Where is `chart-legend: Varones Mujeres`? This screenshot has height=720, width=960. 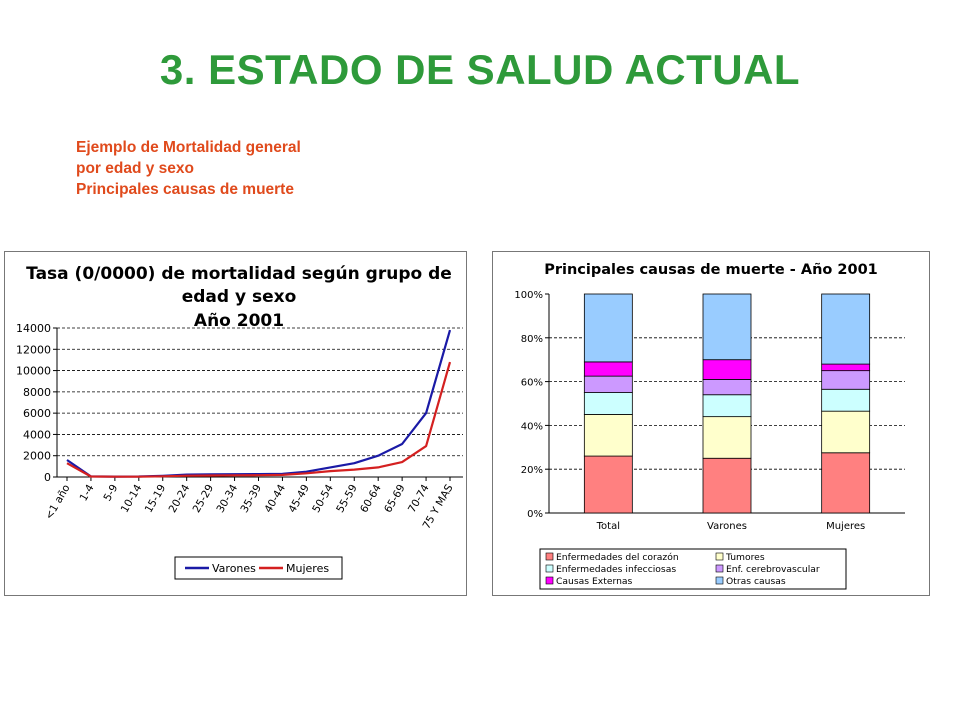 chart-legend: Varones Mujeres is located at coordinates (258, 568).